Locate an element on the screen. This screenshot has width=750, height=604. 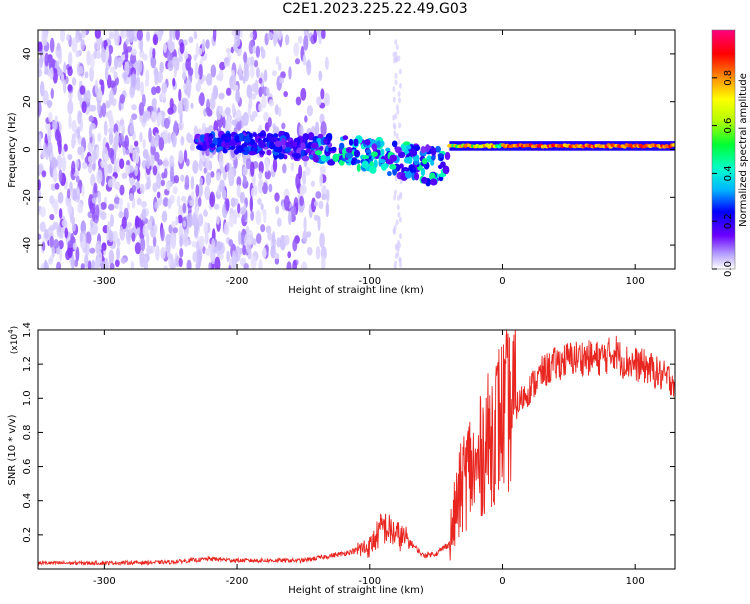
spectrogram-x-tick-label: -200 is located at coordinates (237, 281).